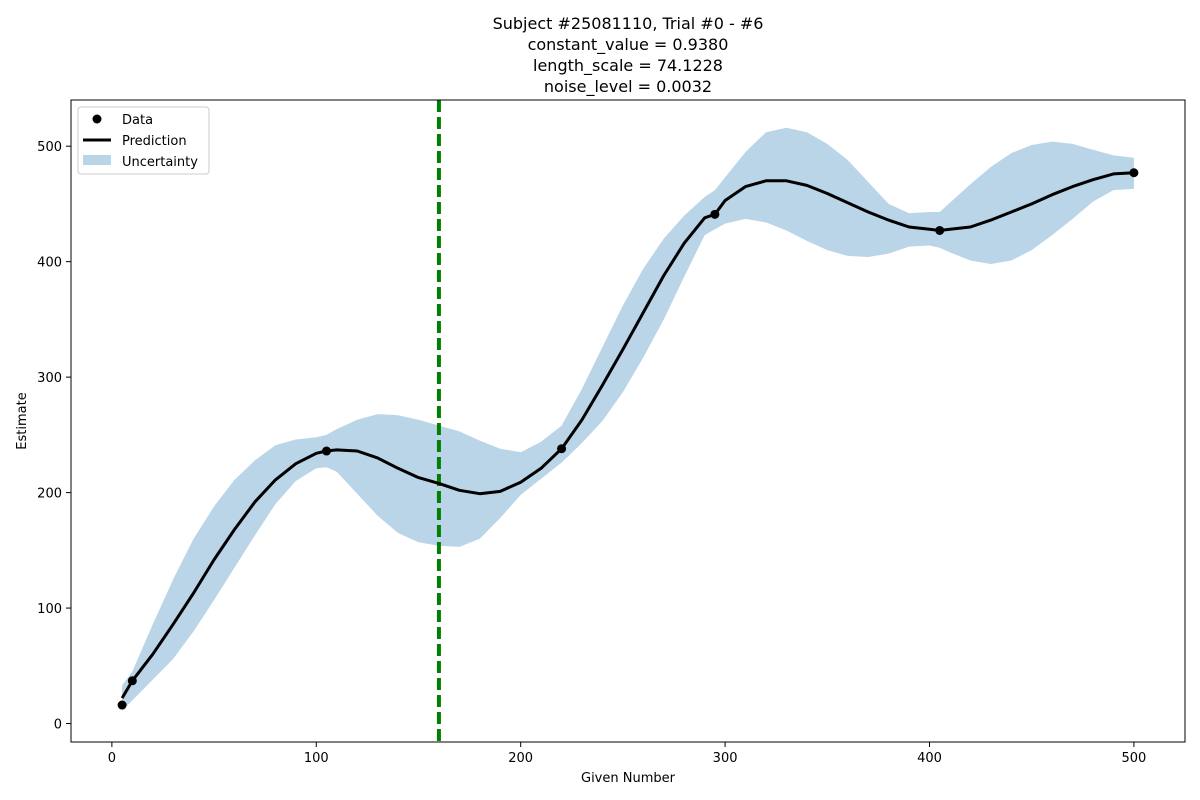  What do you see at coordinates (22, 420) in the screenshot?
I see `y-axis-label: Estimate` at bounding box center [22, 420].